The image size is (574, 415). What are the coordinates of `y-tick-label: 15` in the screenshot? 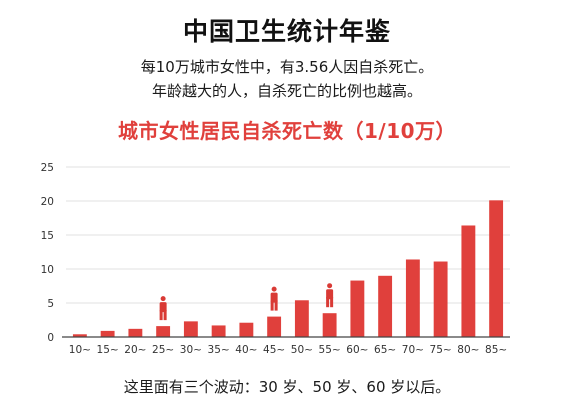 It's located at (47, 236).